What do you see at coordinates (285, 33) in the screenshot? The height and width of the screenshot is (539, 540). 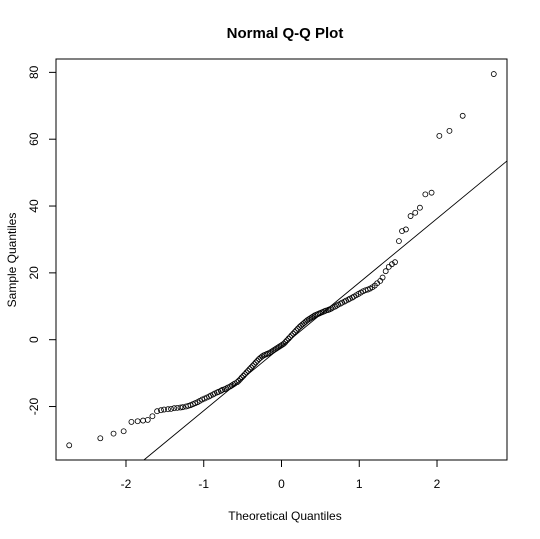 I see `chart-title: Normal Q-Q Plot` at bounding box center [285, 33].